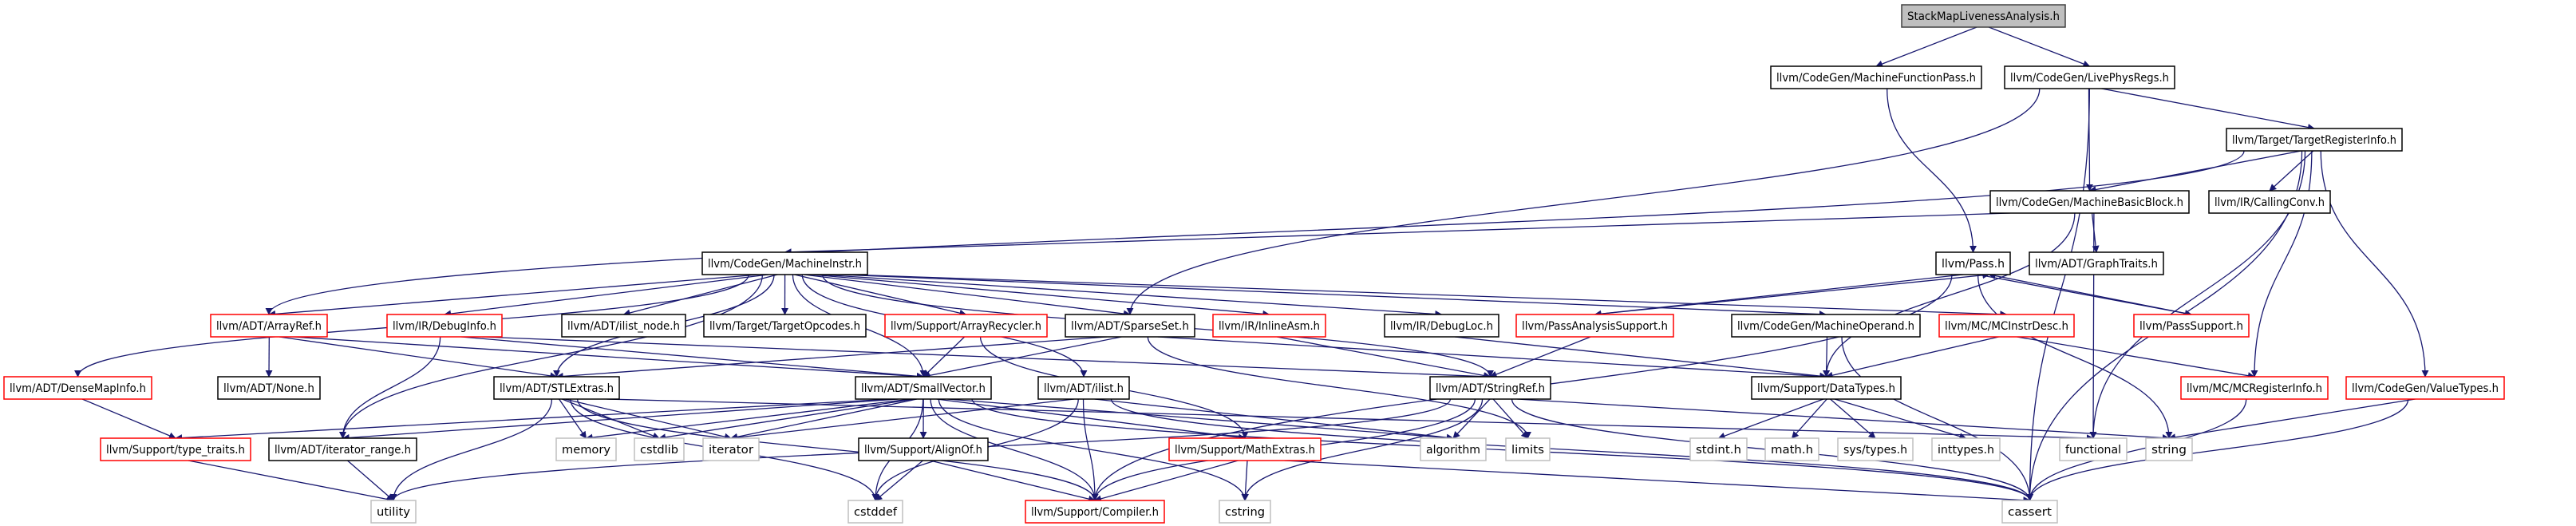 The width and height of the screenshot is (2576, 526). What do you see at coordinates (1441, 326) in the screenshot?
I see `node-debugloc: llvm/IR/DebugLoc.h` at bounding box center [1441, 326].